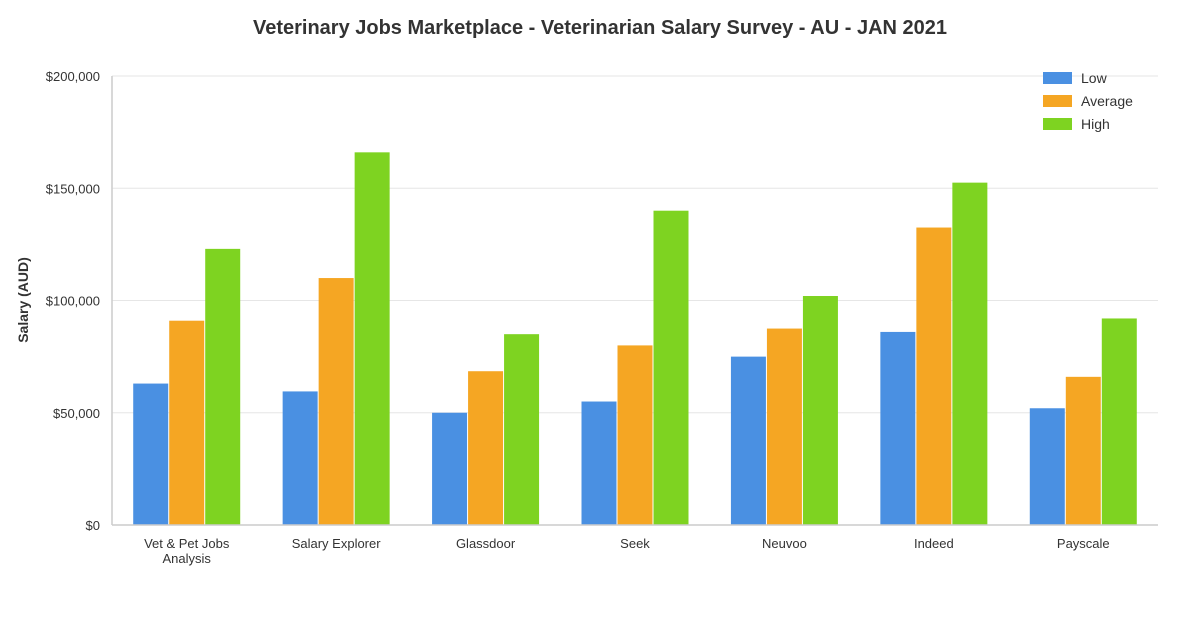 The image size is (1200, 630). Describe the element at coordinates (73, 76) in the screenshot. I see `y-tick-label: $200,000` at that location.